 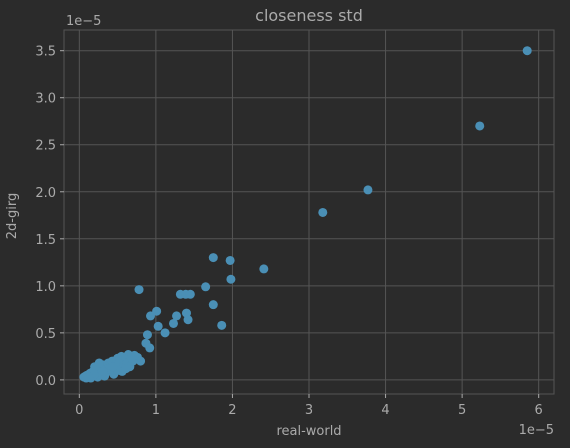 I want to click on y-tick-label: 1.0, so click(x=45, y=287).